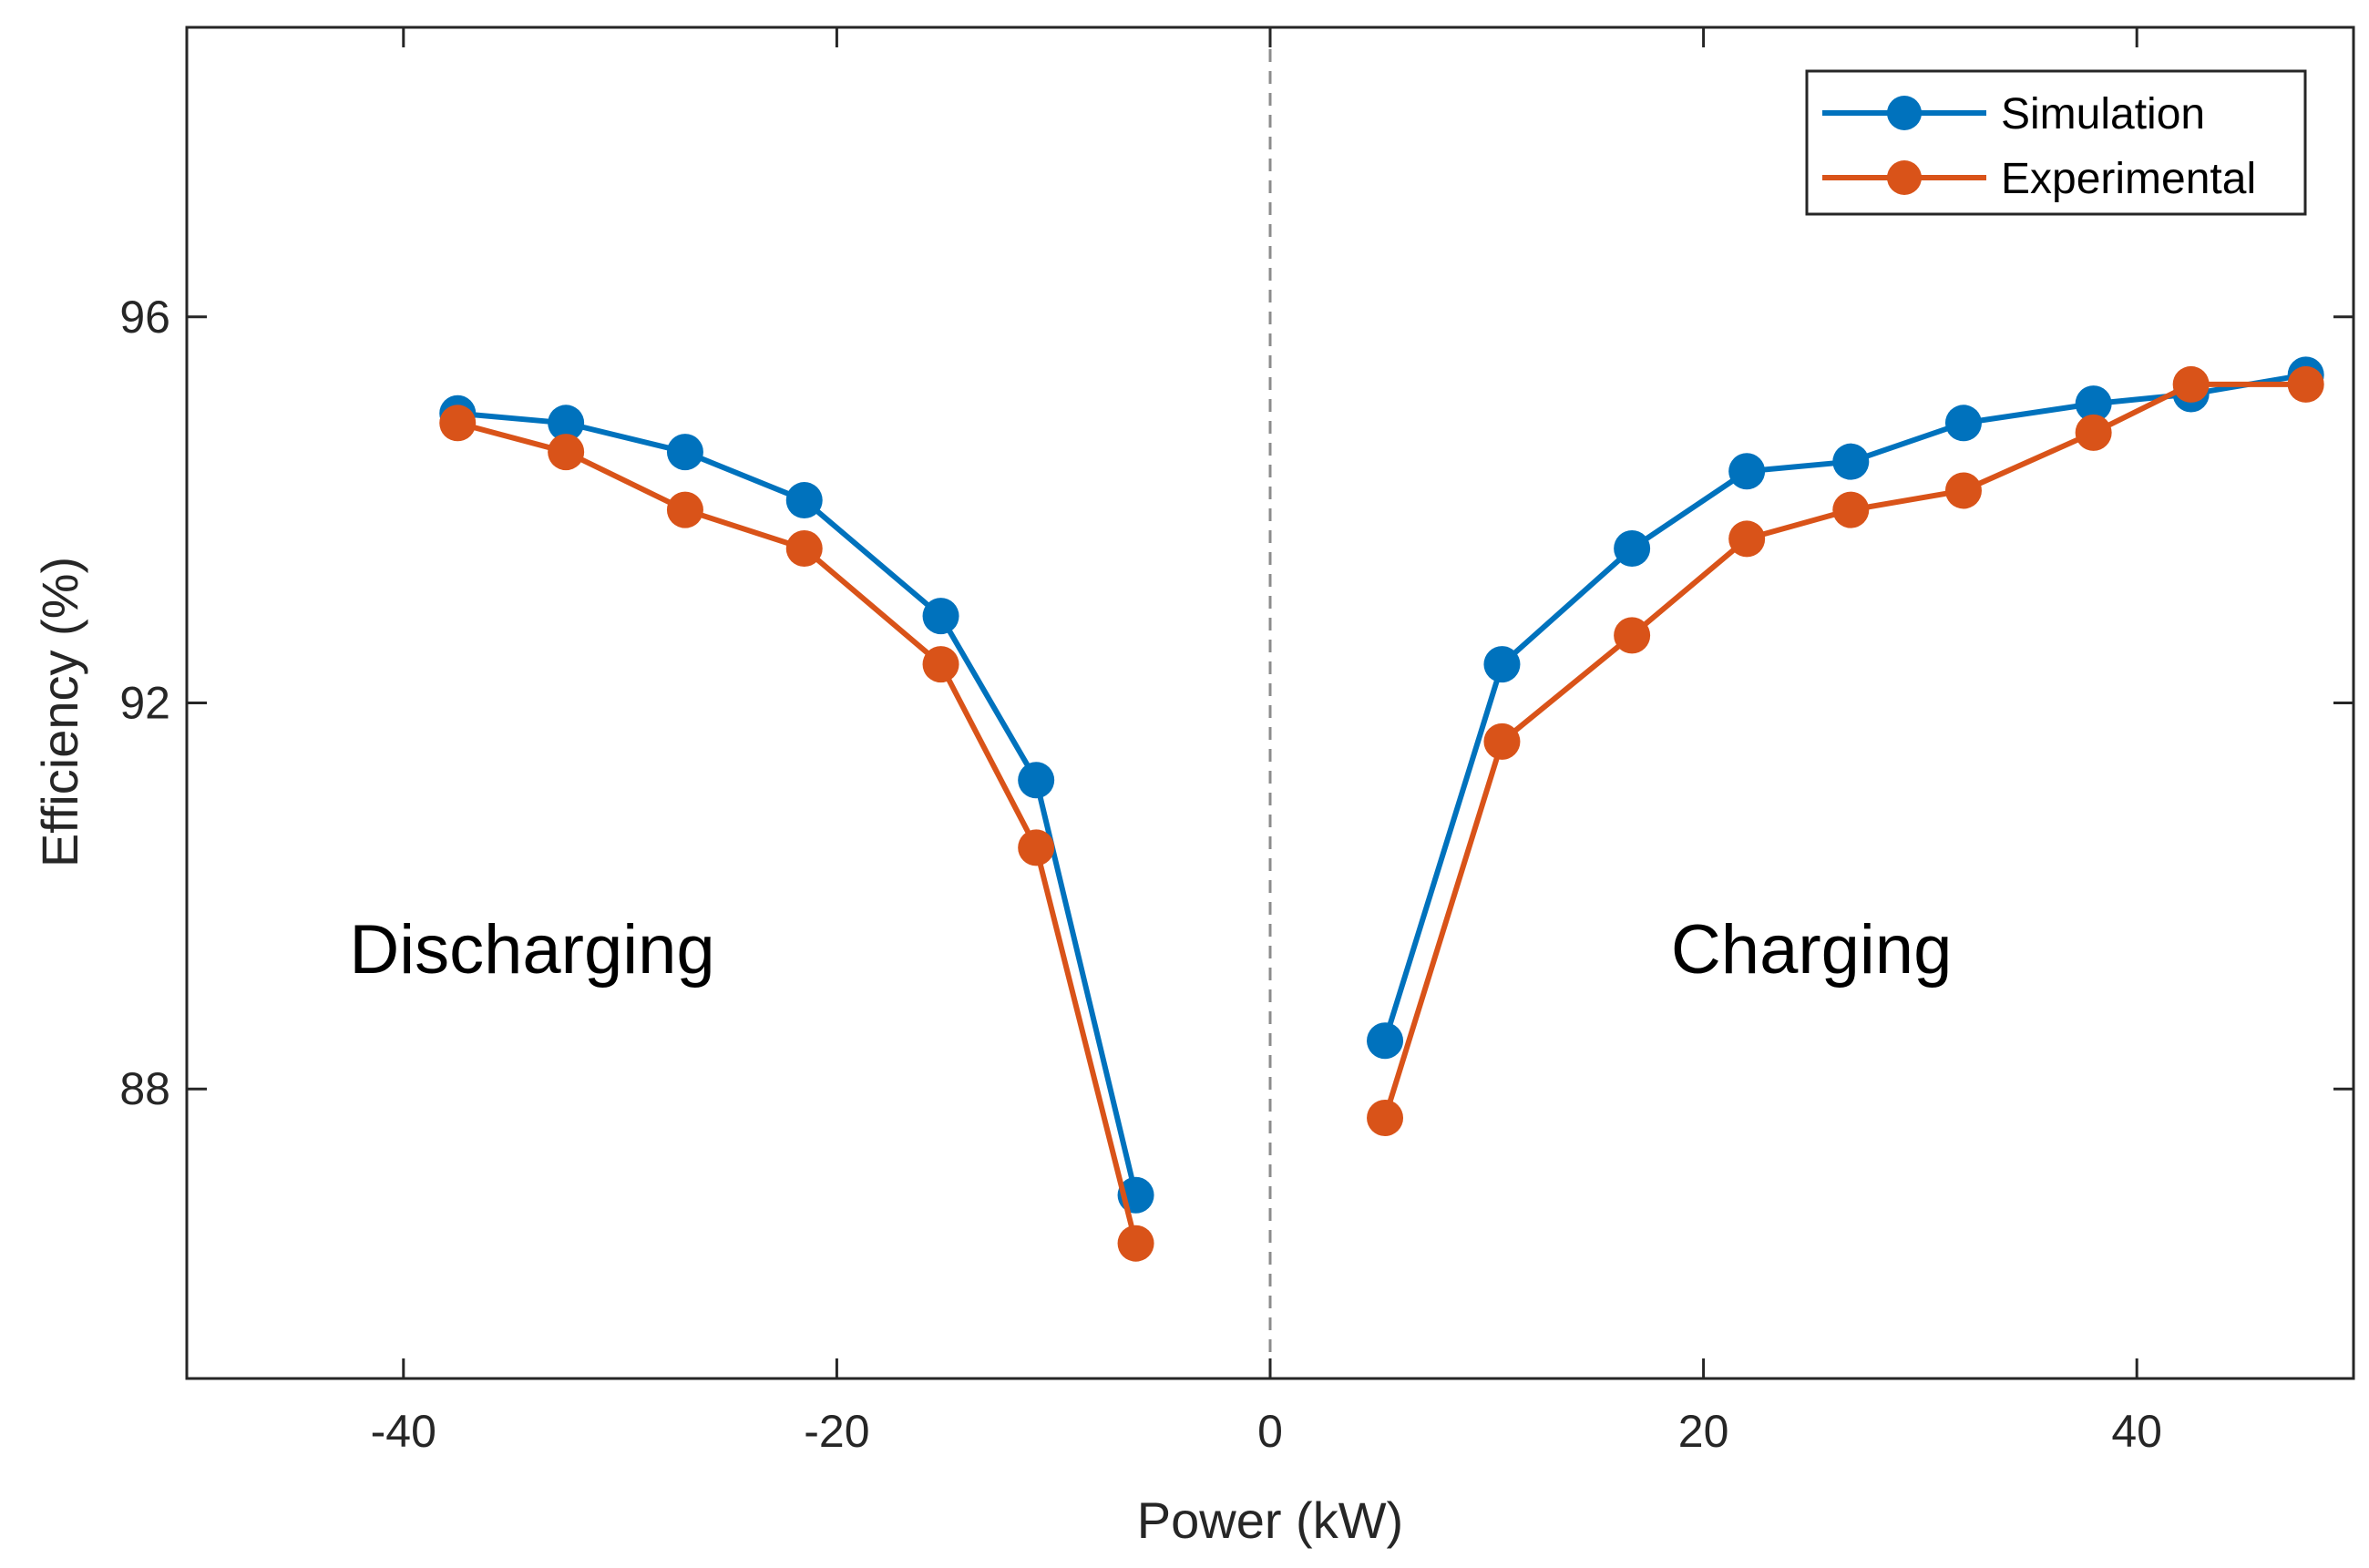  What do you see at coordinates (531, 950) in the screenshot?
I see `annotation-discharging: Discharging` at bounding box center [531, 950].